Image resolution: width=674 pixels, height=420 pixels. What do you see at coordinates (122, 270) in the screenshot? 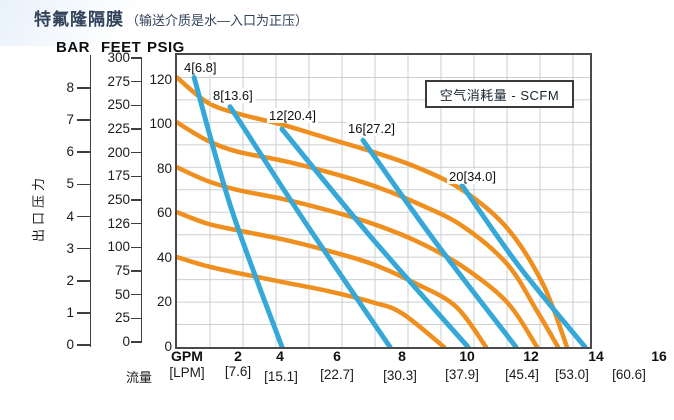
I see `feet-tick-label: 75` at bounding box center [122, 270].